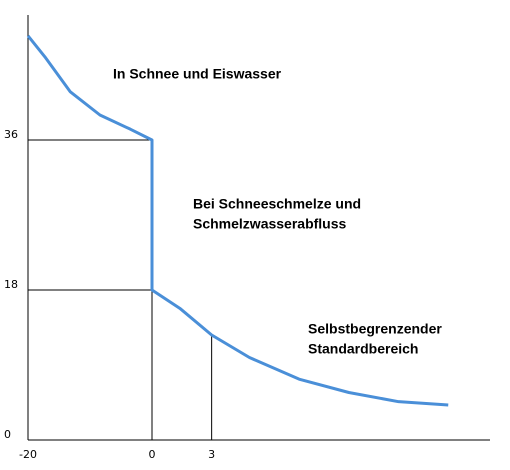  I want to click on annotation: Standardbereich, so click(363, 349).